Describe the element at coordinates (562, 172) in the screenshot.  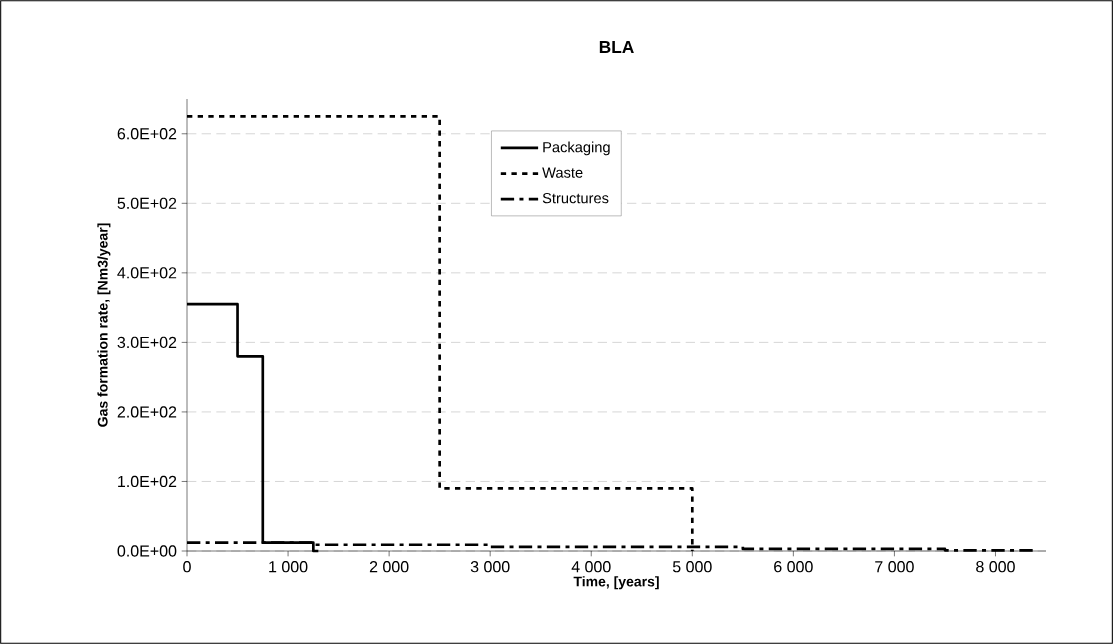
I see `legend-label: Waste` at that location.